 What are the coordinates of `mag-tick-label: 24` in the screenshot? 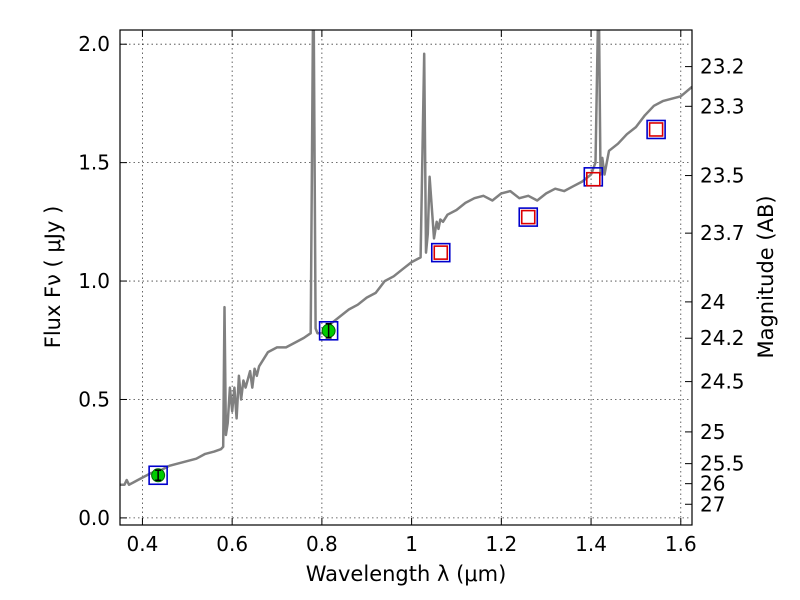 It's located at (712, 302).